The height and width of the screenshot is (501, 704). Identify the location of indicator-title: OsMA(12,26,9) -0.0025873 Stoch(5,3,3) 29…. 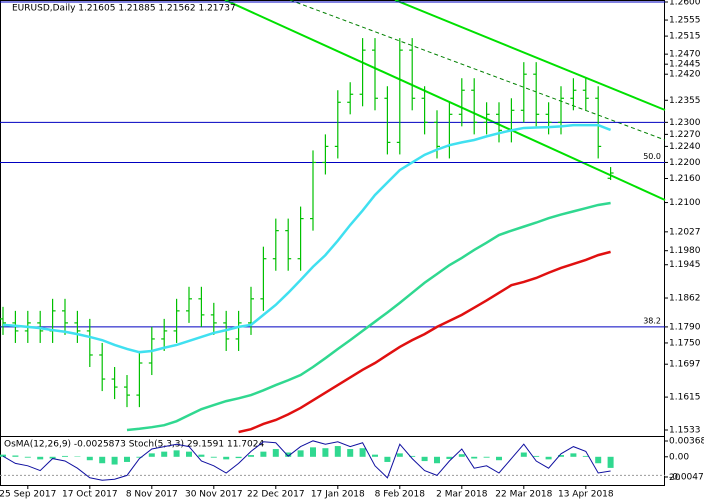
(134, 445).